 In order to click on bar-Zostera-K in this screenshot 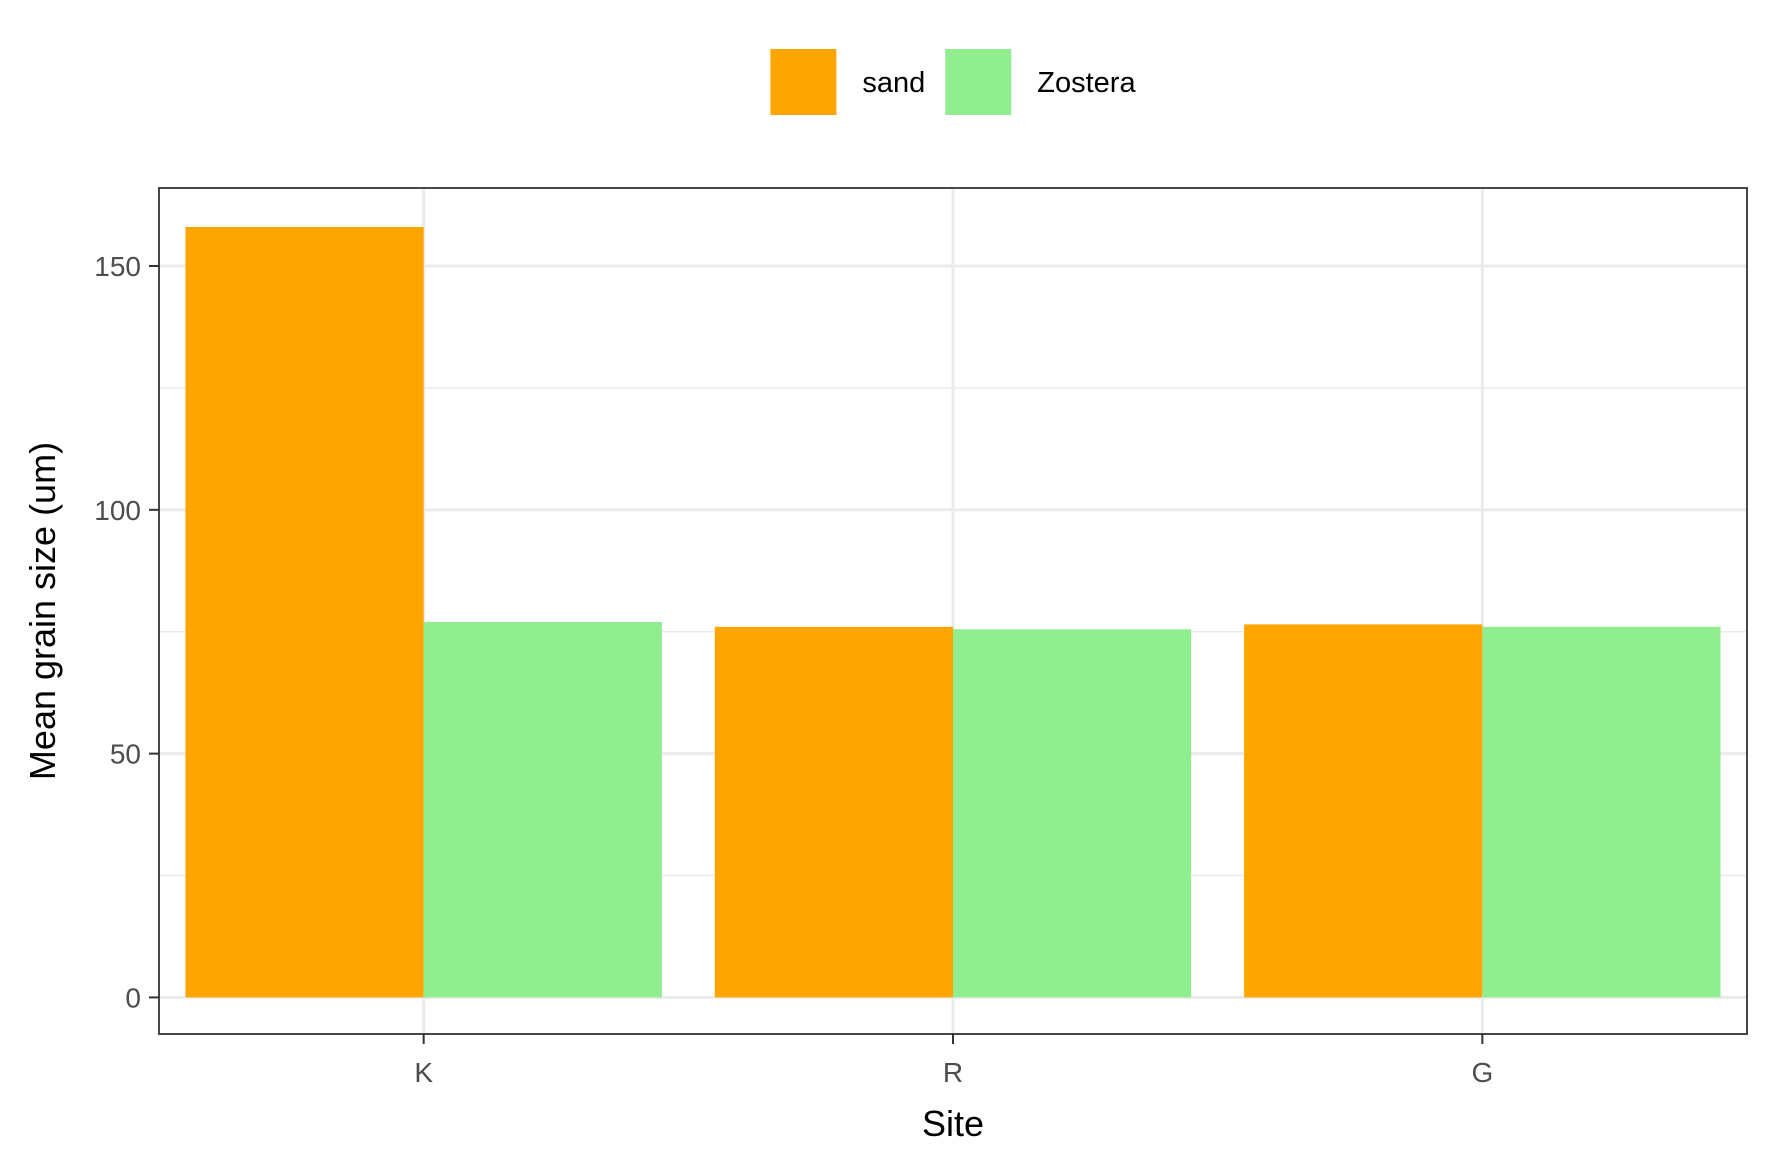, I will do `click(542, 809)`.